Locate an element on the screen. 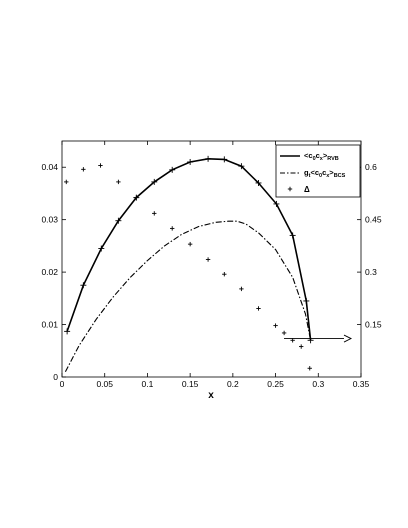 The height and width of the screenshot is (528, 408). legend: <c0cx>RVB gt<c0cx>BCS Δ is located at coordinates (318, 171).